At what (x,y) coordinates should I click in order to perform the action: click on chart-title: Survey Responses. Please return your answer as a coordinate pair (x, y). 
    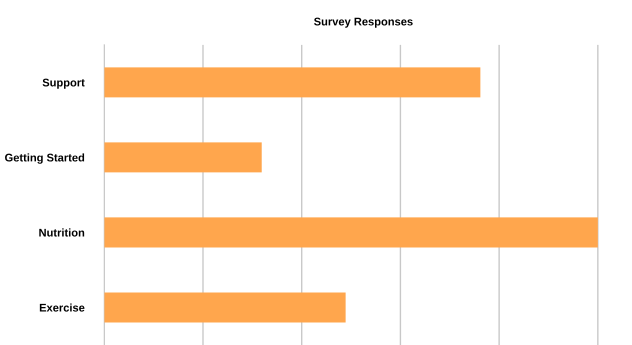
    Looking at the image, I should click on (363, 23).